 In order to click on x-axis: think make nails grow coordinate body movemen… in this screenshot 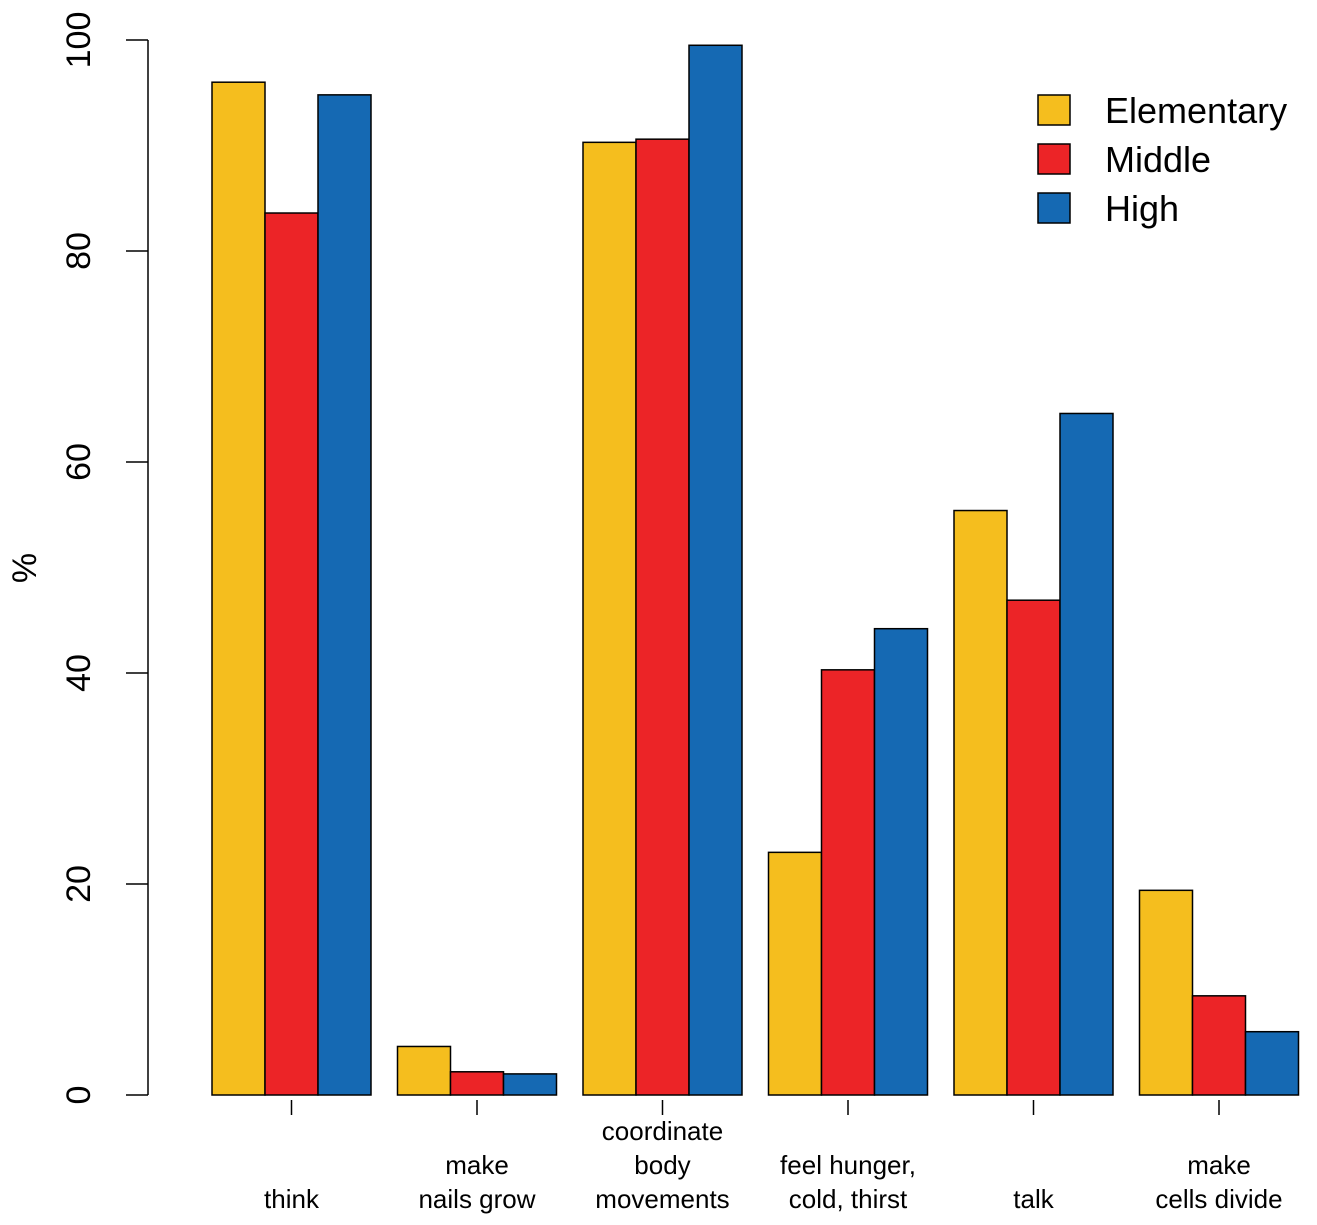, I will do `click(773, 1157)`.